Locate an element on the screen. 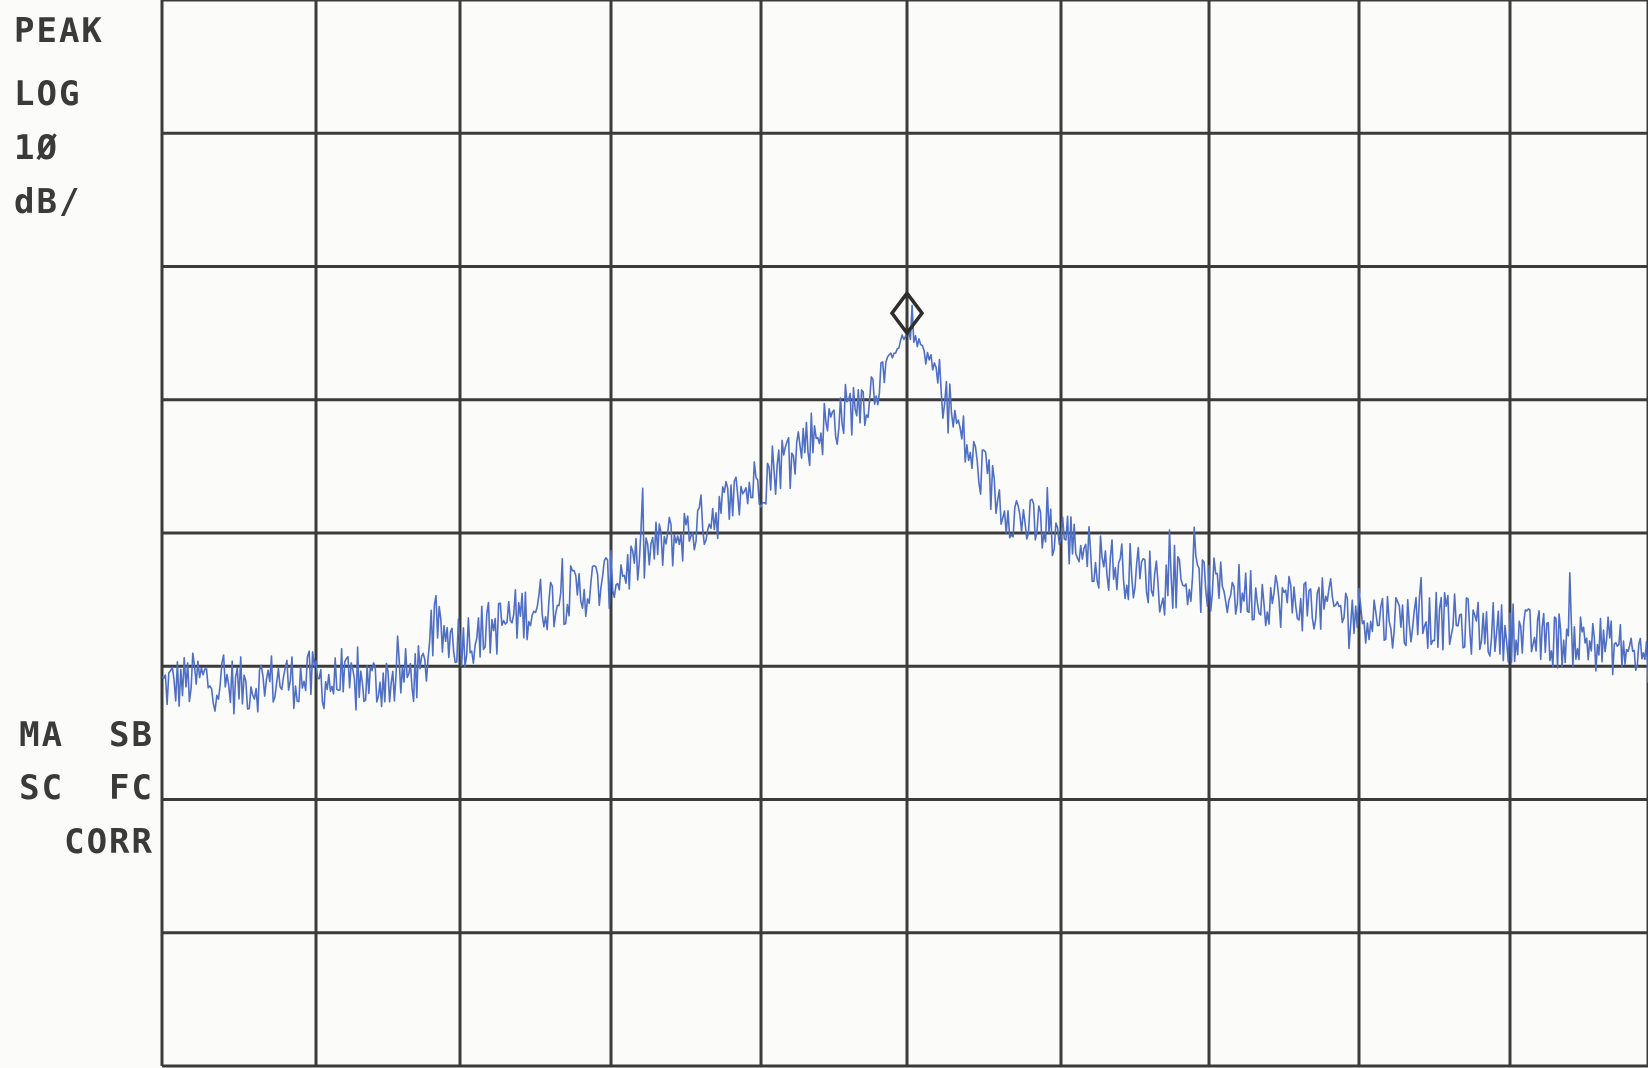  scale-mode-label: LOG is located at coordinates (48, 94).